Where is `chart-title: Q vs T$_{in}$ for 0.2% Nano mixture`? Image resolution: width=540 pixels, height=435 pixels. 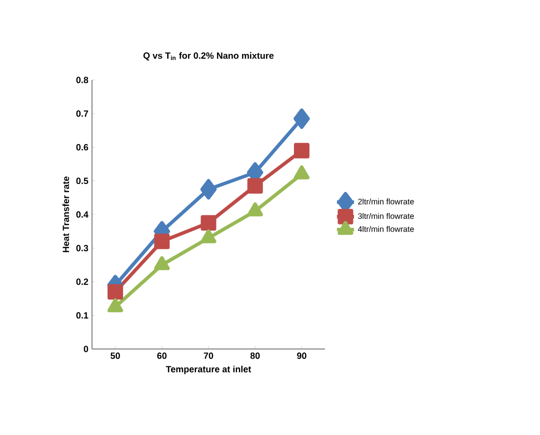 chart-title: Q vs T$_{in}$ for 0.2% Nano mixture is located at coordinates (208, 56).